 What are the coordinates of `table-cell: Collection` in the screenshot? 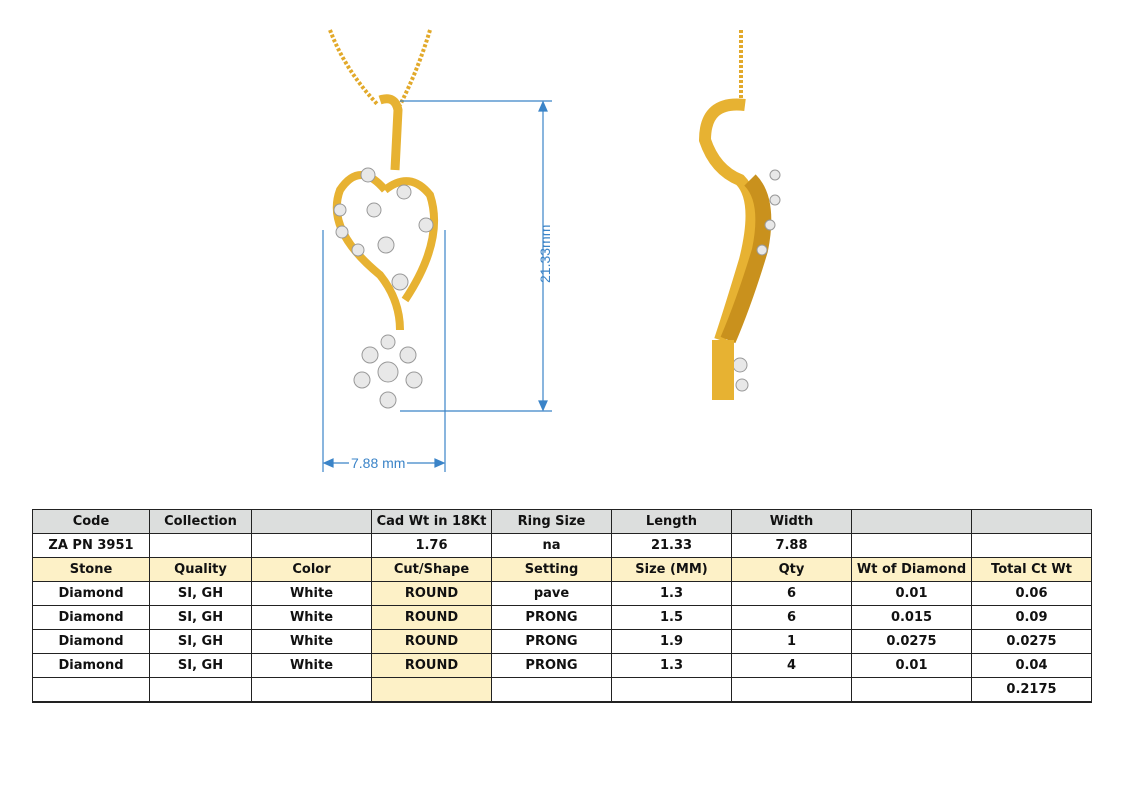 It's located at (200, 521).